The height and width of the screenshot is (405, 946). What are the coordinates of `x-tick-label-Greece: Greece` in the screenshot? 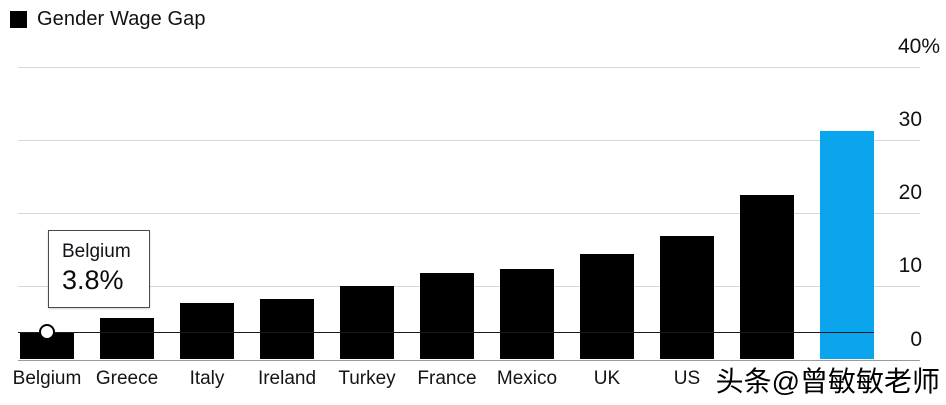 It's located at (127, 378).